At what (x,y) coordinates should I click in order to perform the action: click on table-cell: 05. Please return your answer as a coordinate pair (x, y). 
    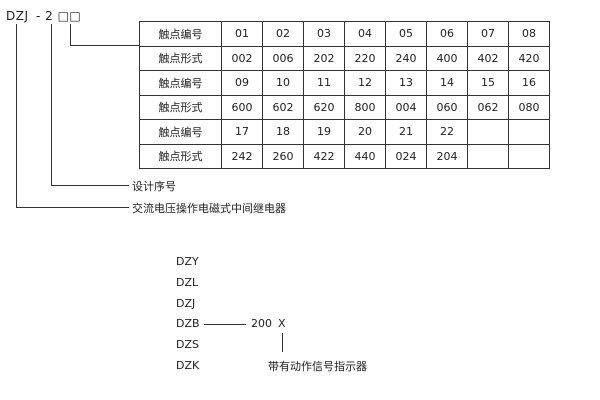
    Looking at the image, I should click on (406, 34).